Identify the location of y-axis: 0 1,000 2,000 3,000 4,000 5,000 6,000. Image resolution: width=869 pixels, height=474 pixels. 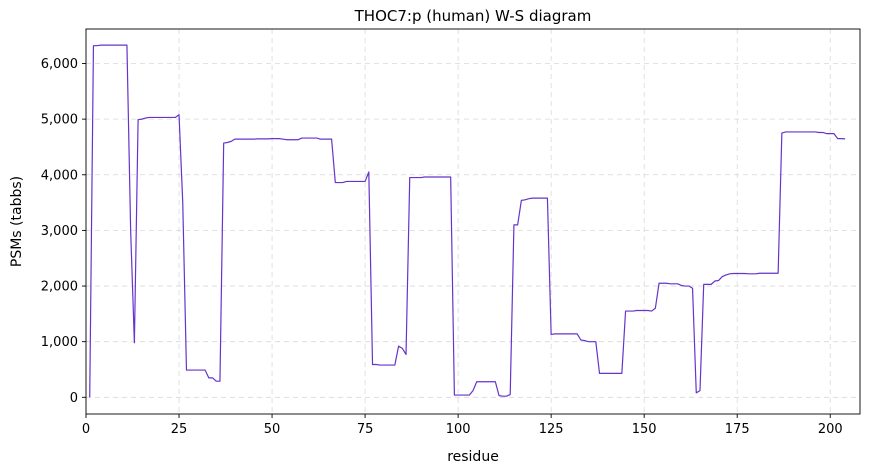
(63, 231).